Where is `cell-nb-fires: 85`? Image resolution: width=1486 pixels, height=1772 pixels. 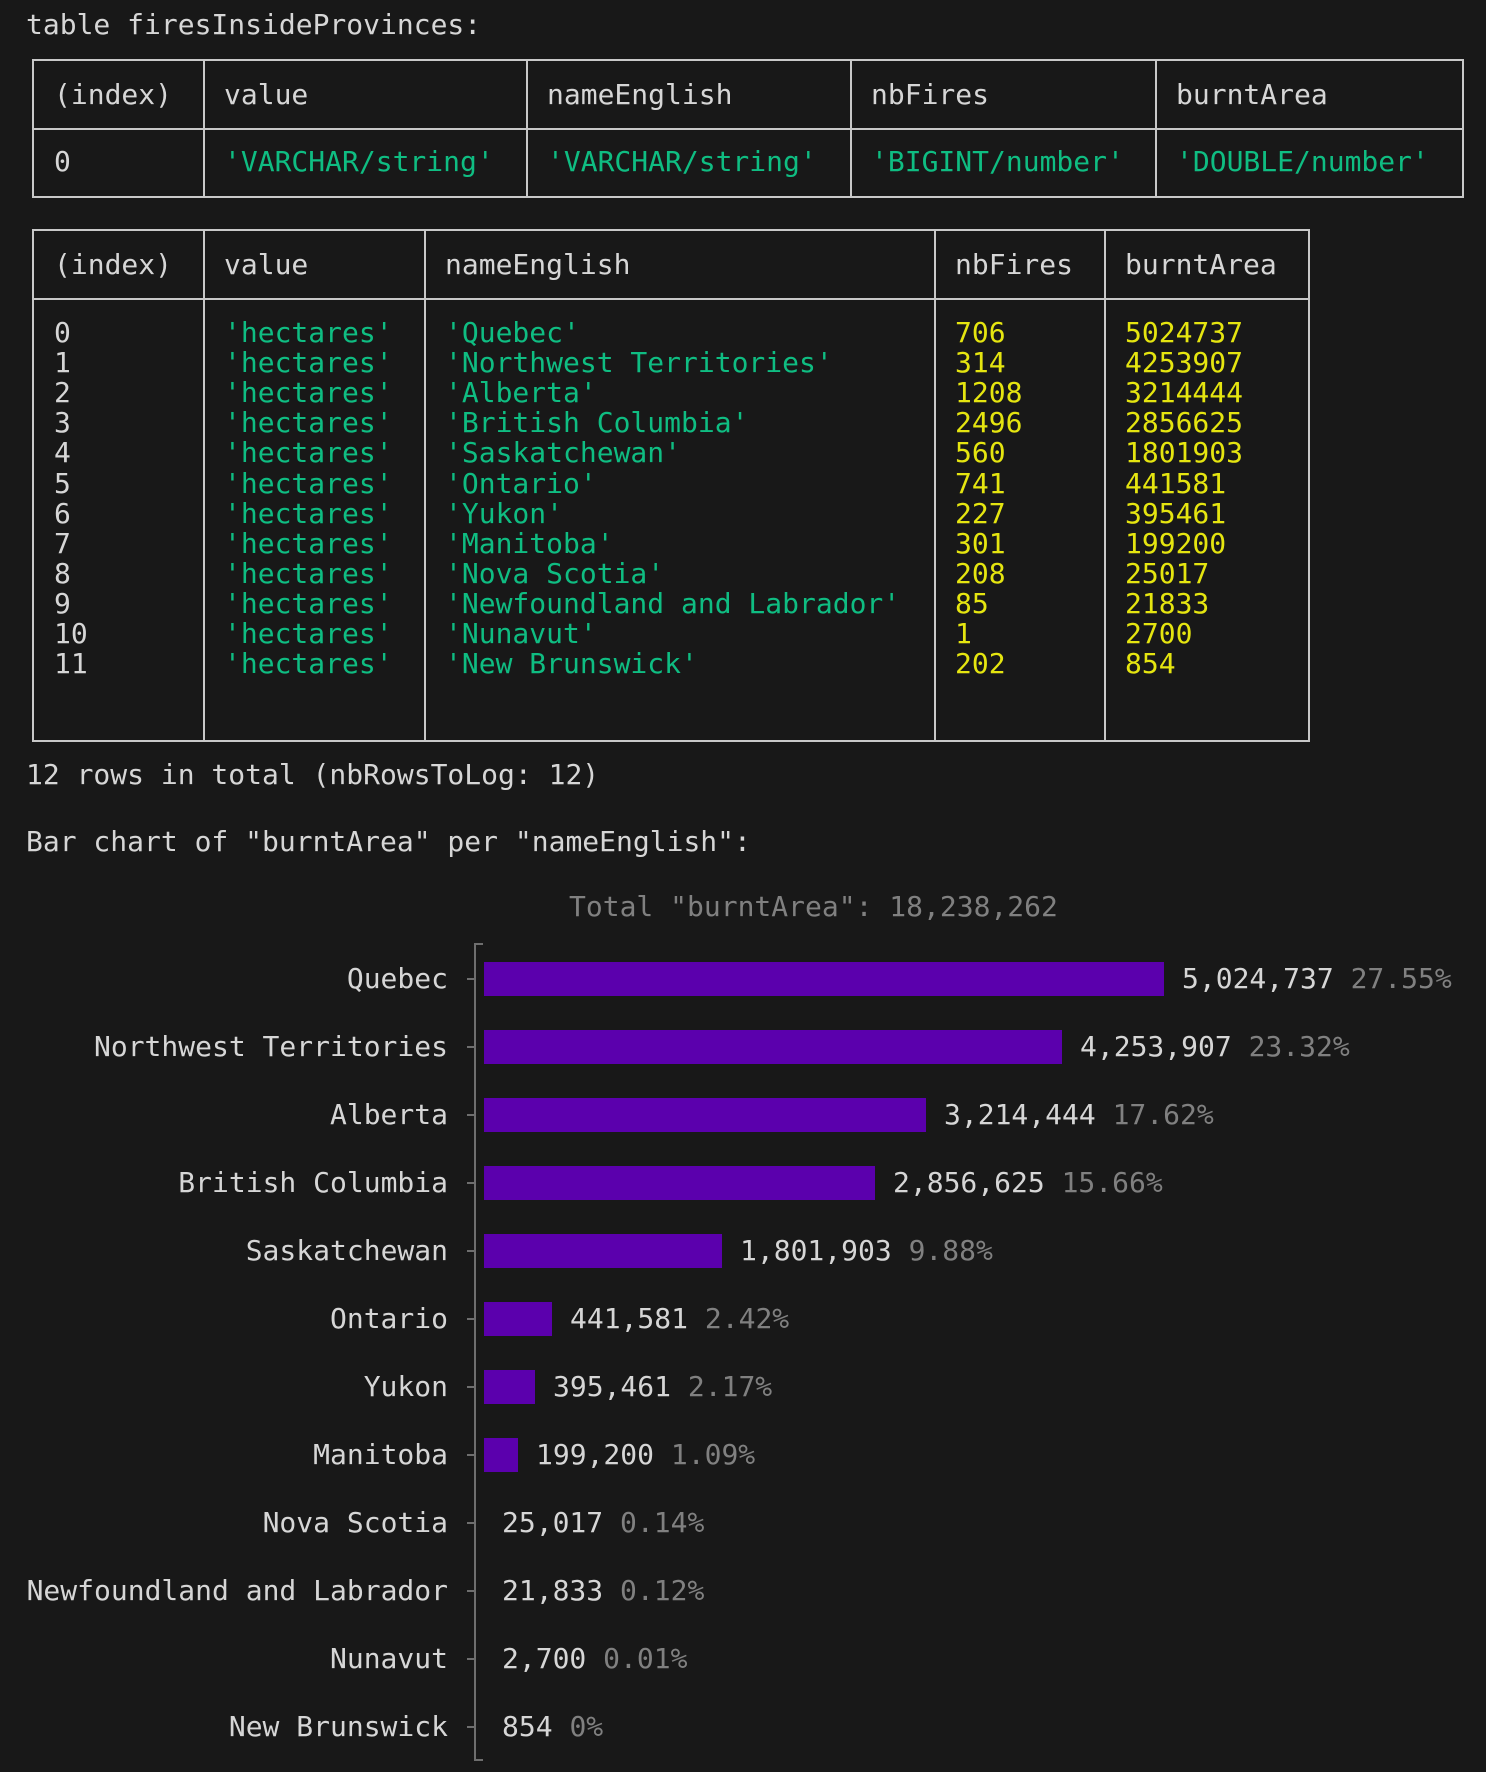
cell-nb-fires: 85 is located at coordinates (972, 603).